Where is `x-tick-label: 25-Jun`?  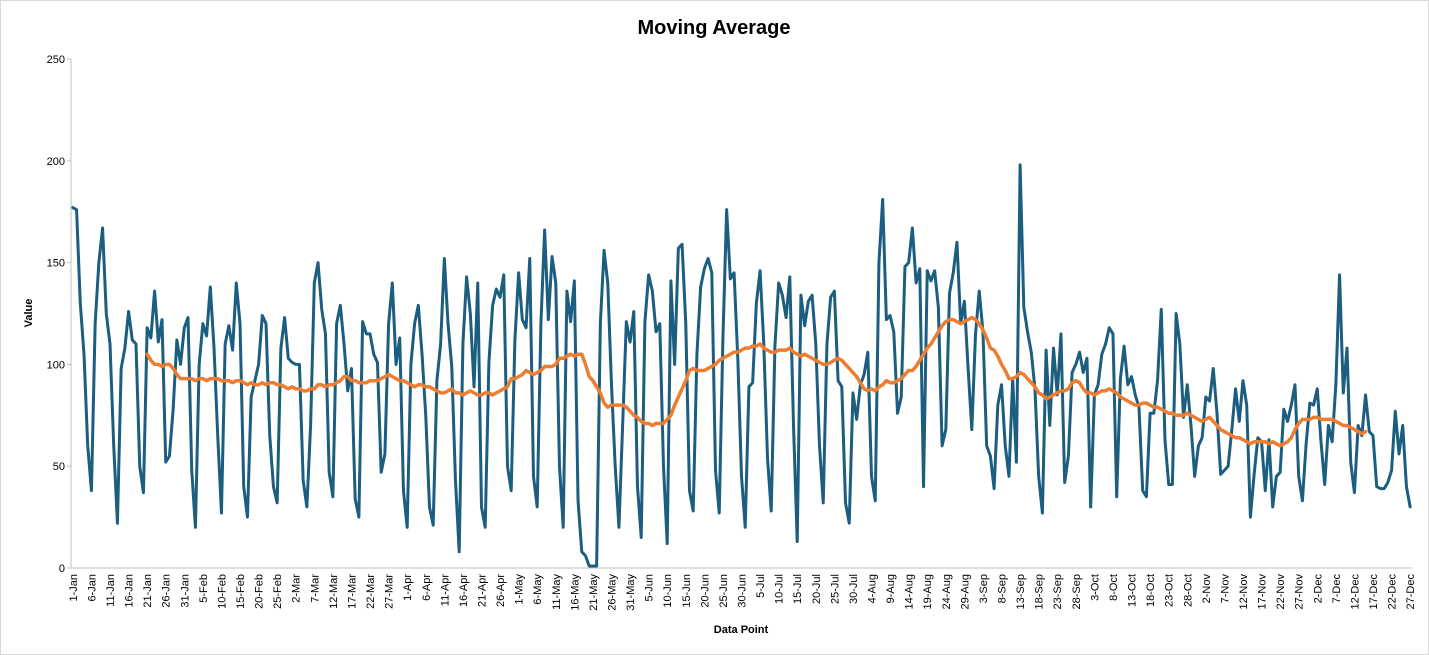
x-tick-label: 25-Jun is located at coordinates (724, 591).